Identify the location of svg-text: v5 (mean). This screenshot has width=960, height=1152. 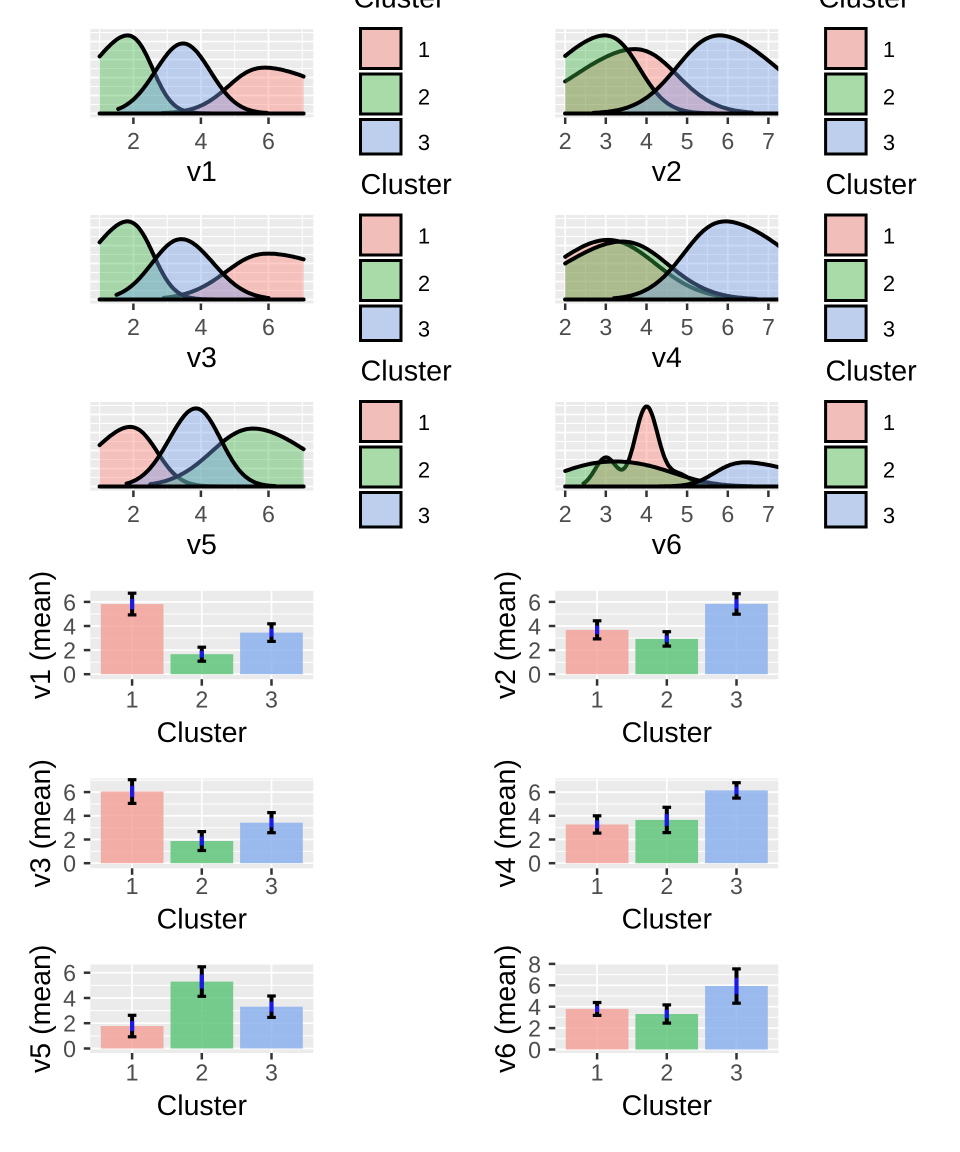
(41, 1009).